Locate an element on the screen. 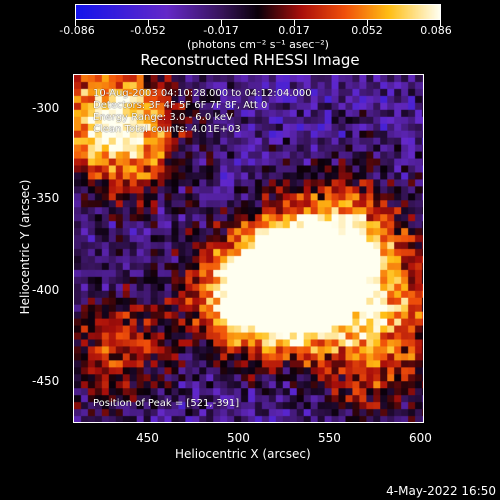 Image resolution: width=500 pixels, height=500 pixels. plot-title: Reconstructed RHESSI Image is located at coordinates (250, 60).